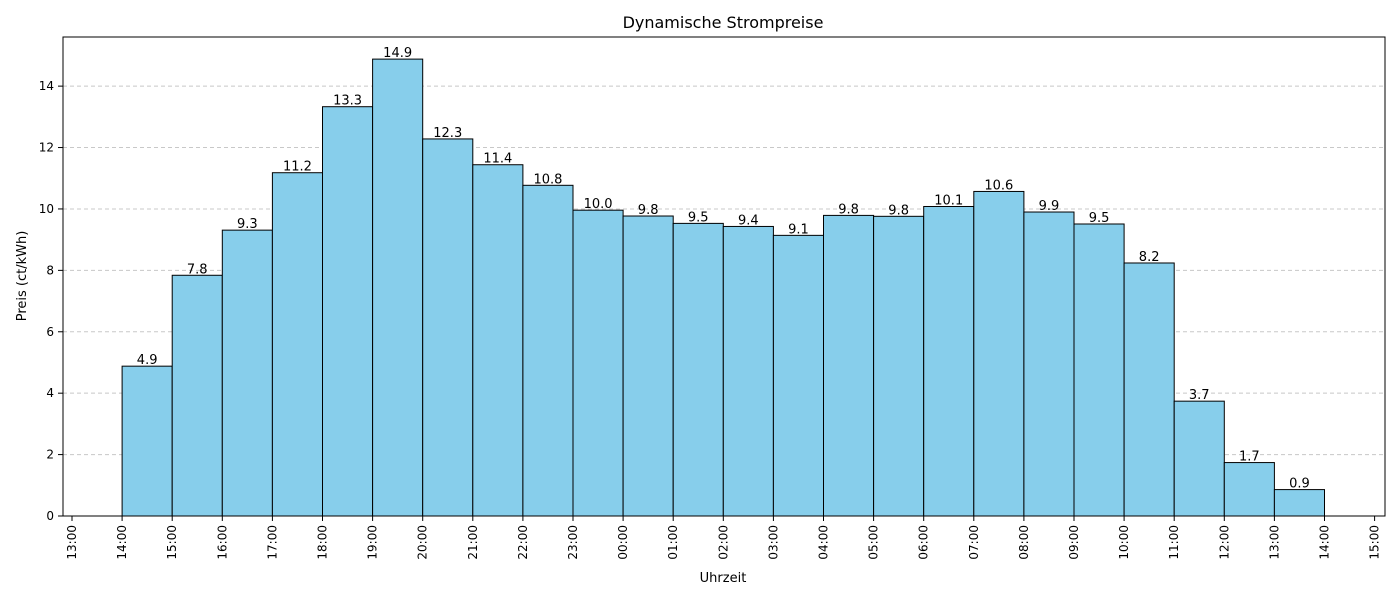 This screenshot has width=1400, height=604. I want to click on bar-value-label: 10.1, so click(948, 200).